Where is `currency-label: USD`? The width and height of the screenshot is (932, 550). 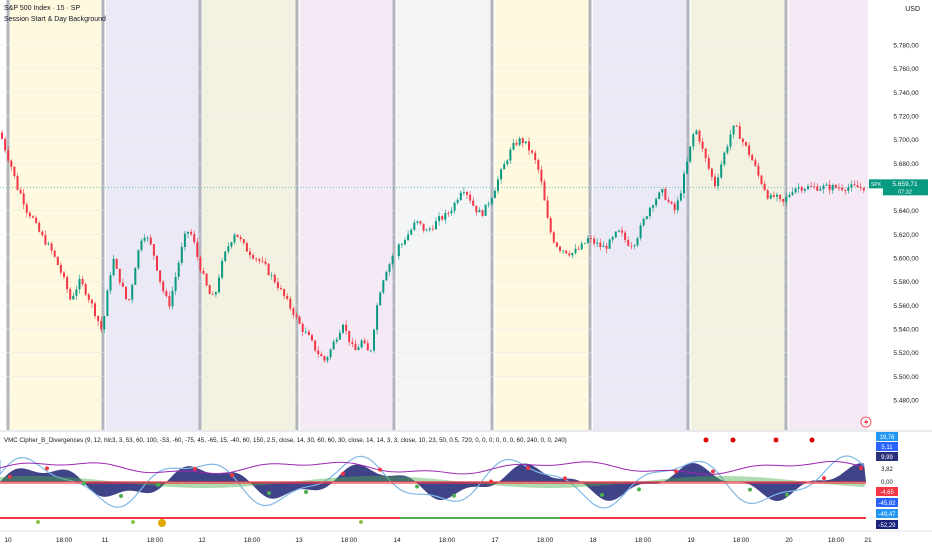
currency-label: USD is located at coordinates (912, 9).